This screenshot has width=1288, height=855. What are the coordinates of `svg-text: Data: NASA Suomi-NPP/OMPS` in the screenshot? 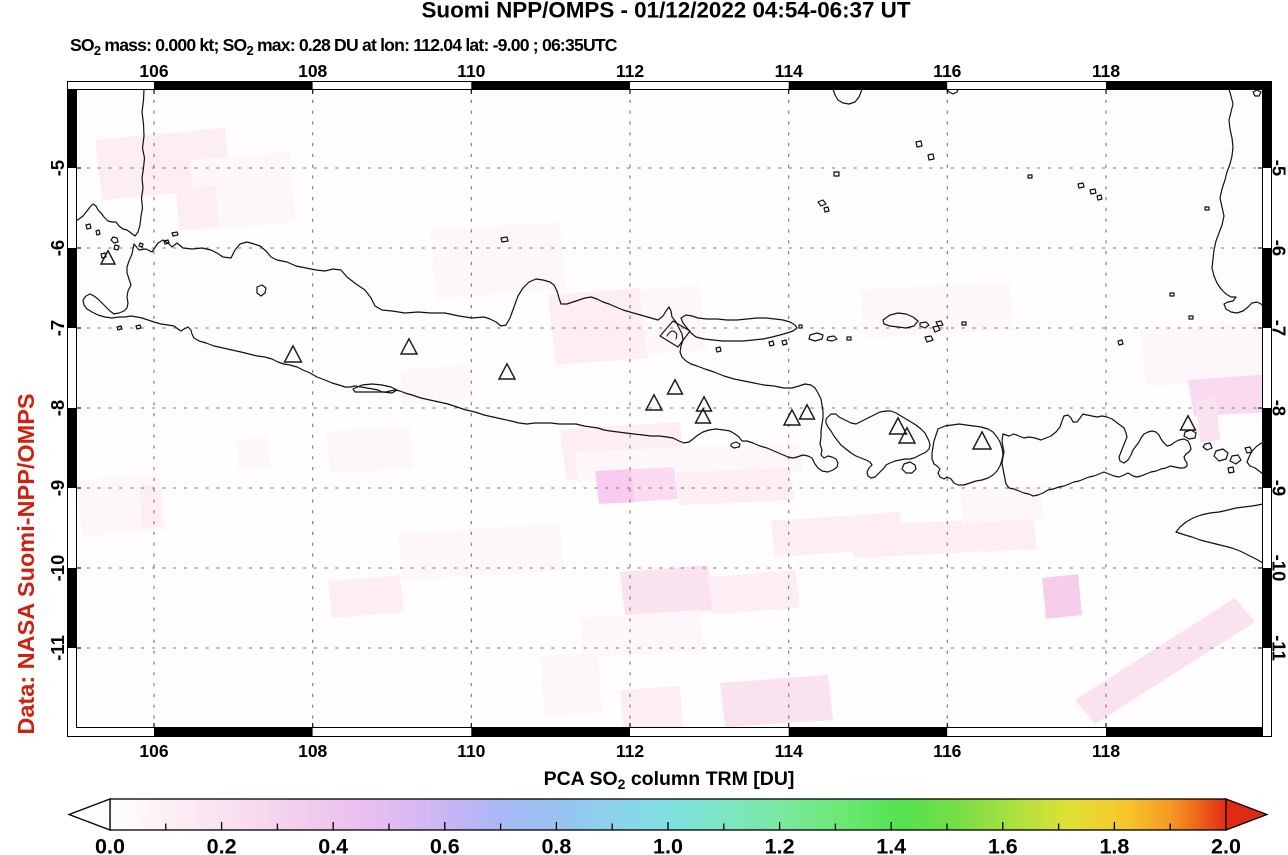 It's located at (26, 563).